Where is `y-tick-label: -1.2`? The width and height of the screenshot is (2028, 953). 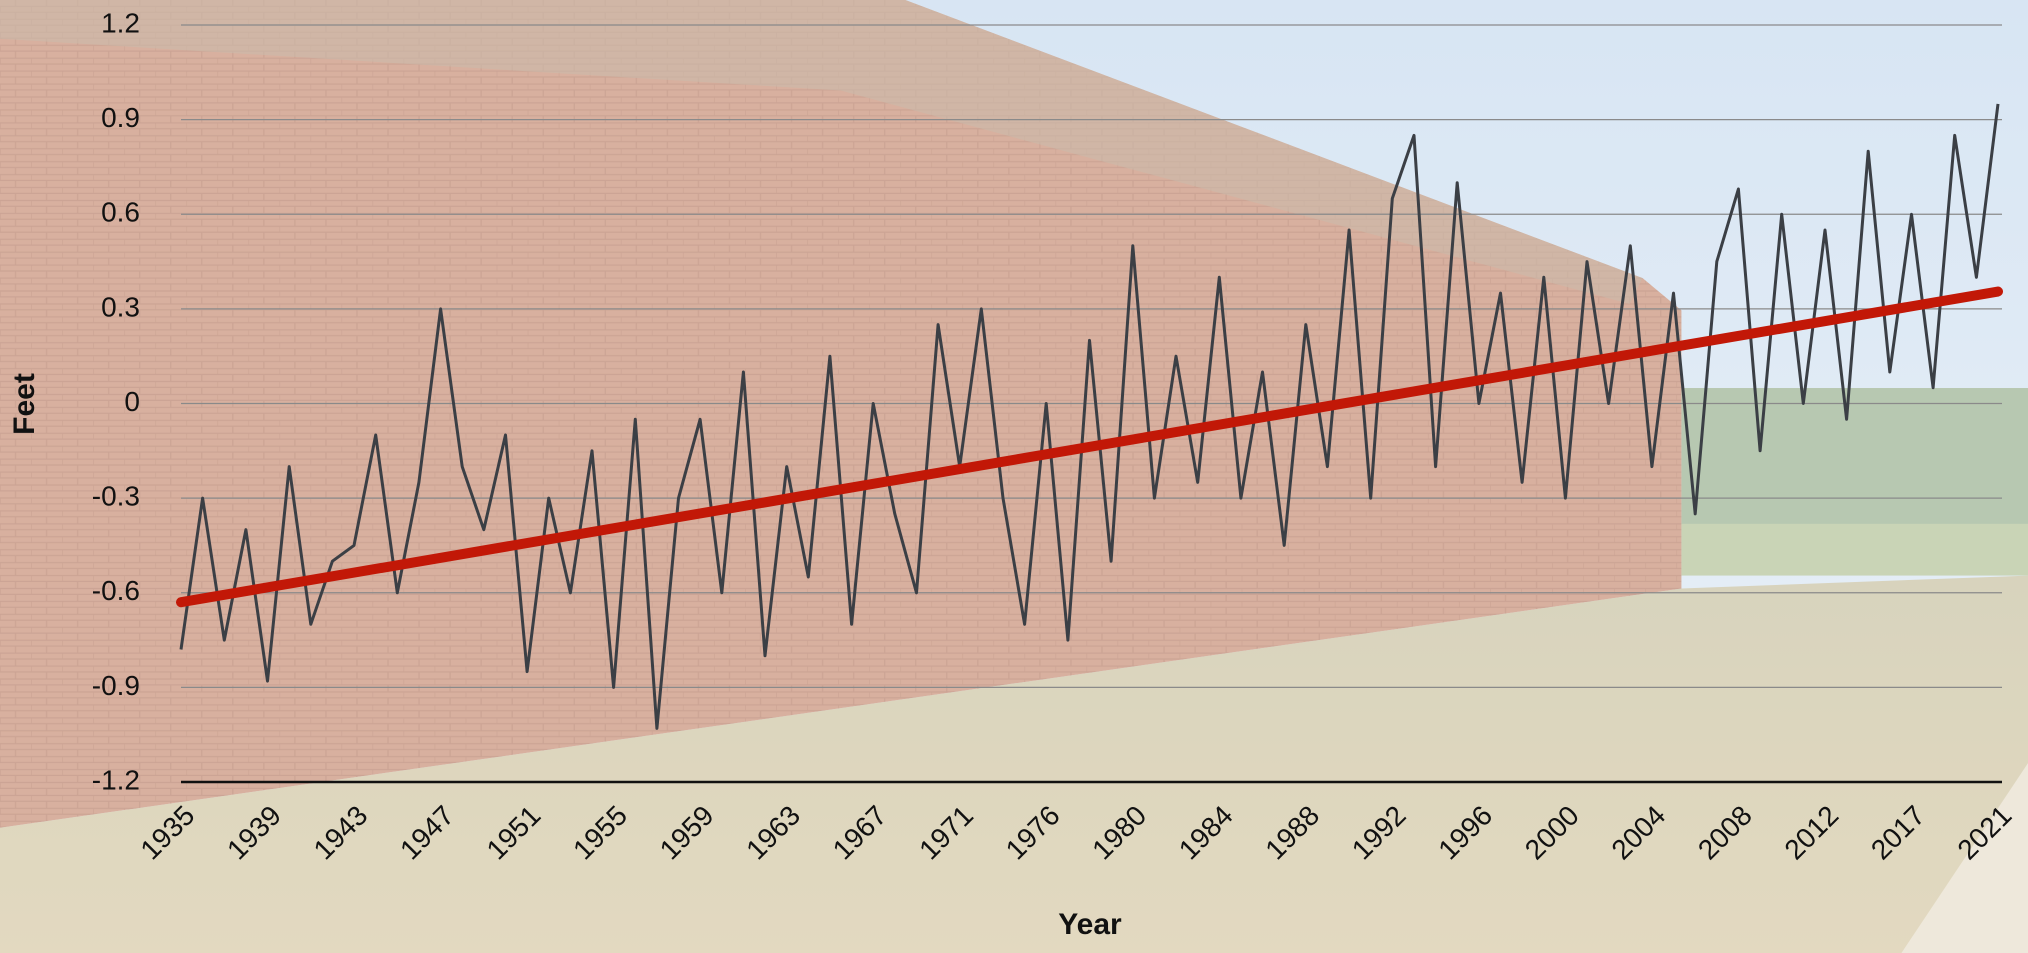
y-tick-label: -1.2 is located at coordinates (116, 779).